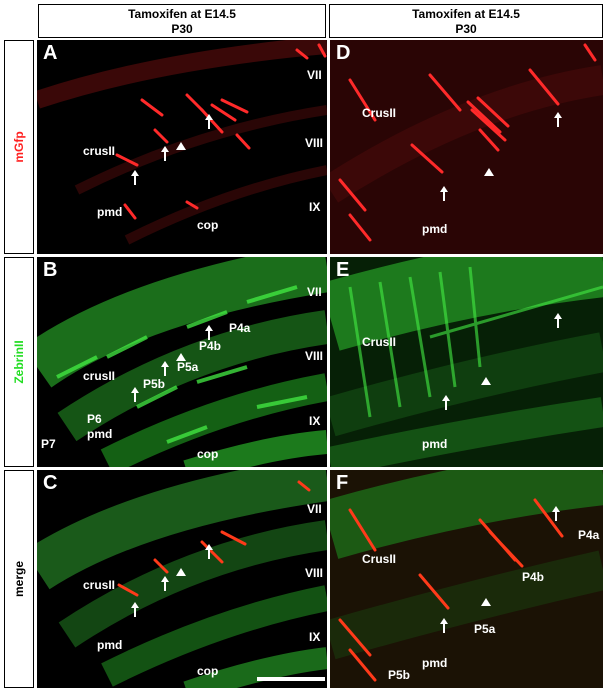  I want to click on panel-b-label-p4b: P4b, so click(210, 346).